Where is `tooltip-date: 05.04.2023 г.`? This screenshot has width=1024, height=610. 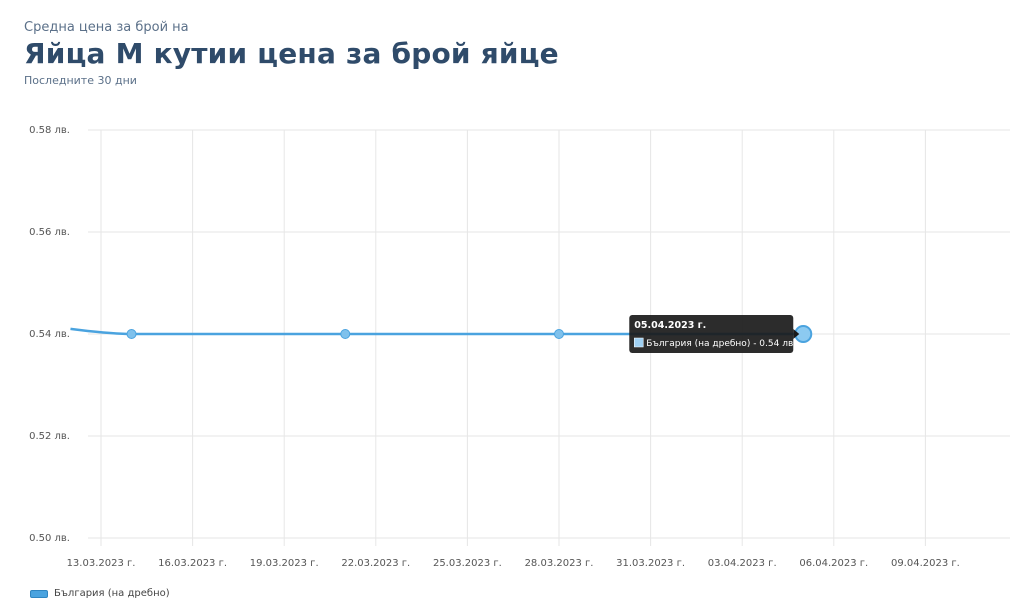 tooltip-date: 05.04.2023 г. is located at coordinates (670, 325).